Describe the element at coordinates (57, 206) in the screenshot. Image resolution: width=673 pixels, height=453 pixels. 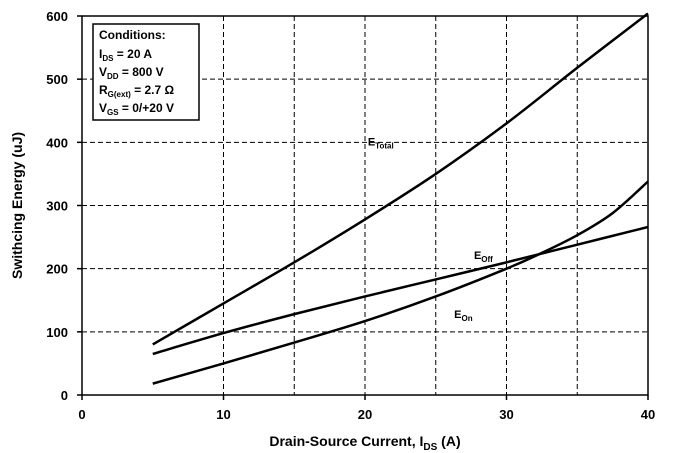
I see `y-tick-label: 300` at that location.